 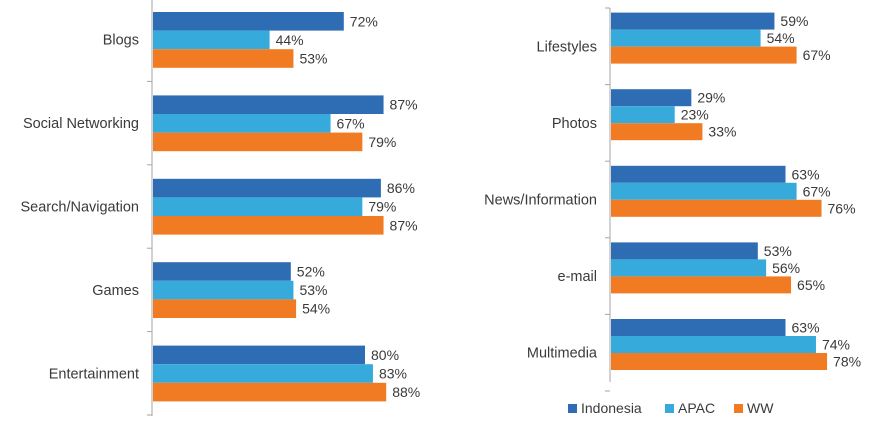 What do you see at coordinates (806, 328) in the screenshot?
I see `value-label-indonesia-multimedia: 63%` at bounding box center [806, 328].